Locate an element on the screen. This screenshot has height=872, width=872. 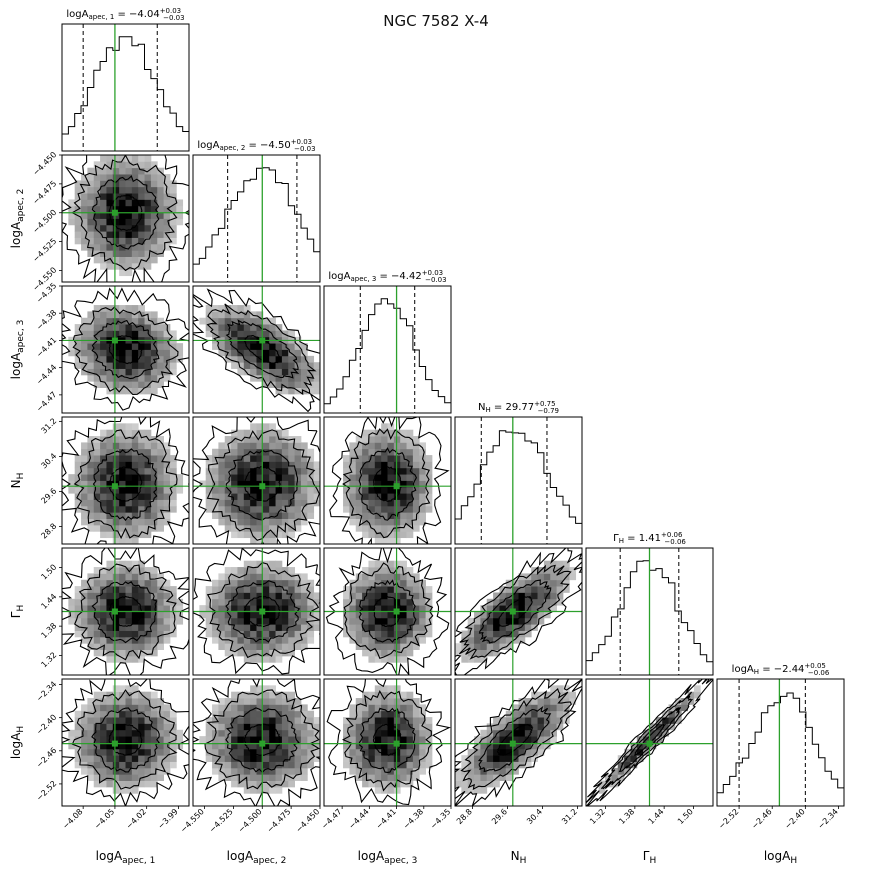
y-axis-label-3: NH is located at coordinates (17, 481).